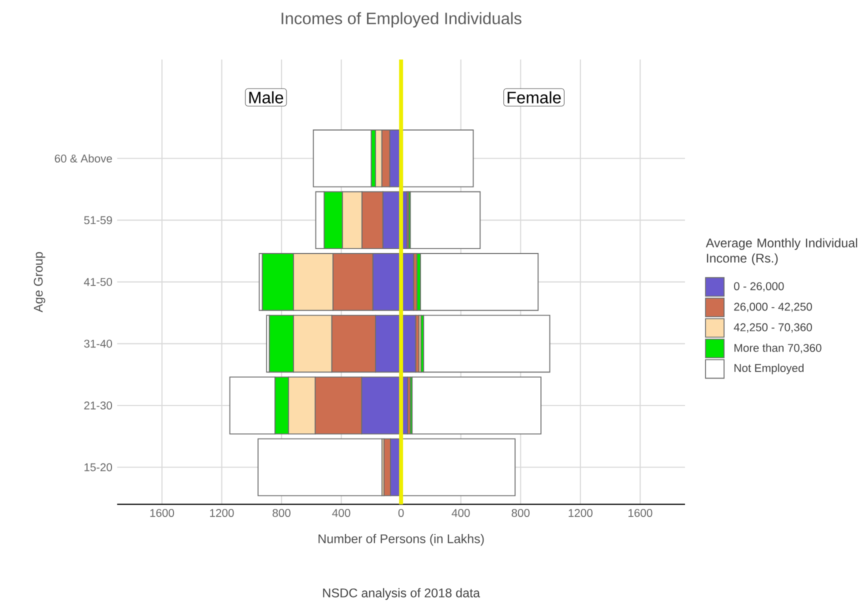 Image resolution: width=862 pixels, height=605 pixels. What do you see at coordinates (266, 97) in the screenshot?
I see `text: Male` at bounding box center [266, 97].